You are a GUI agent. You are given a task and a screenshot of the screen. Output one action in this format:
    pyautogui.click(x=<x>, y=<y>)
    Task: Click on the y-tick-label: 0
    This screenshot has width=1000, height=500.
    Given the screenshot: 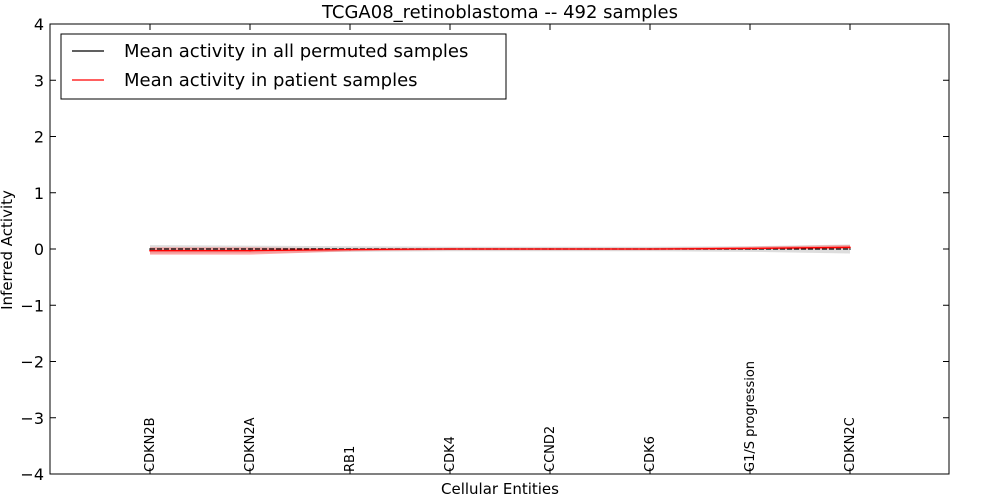 What is the action you would take?
    pyautogui.click(x=39, y=249)
    